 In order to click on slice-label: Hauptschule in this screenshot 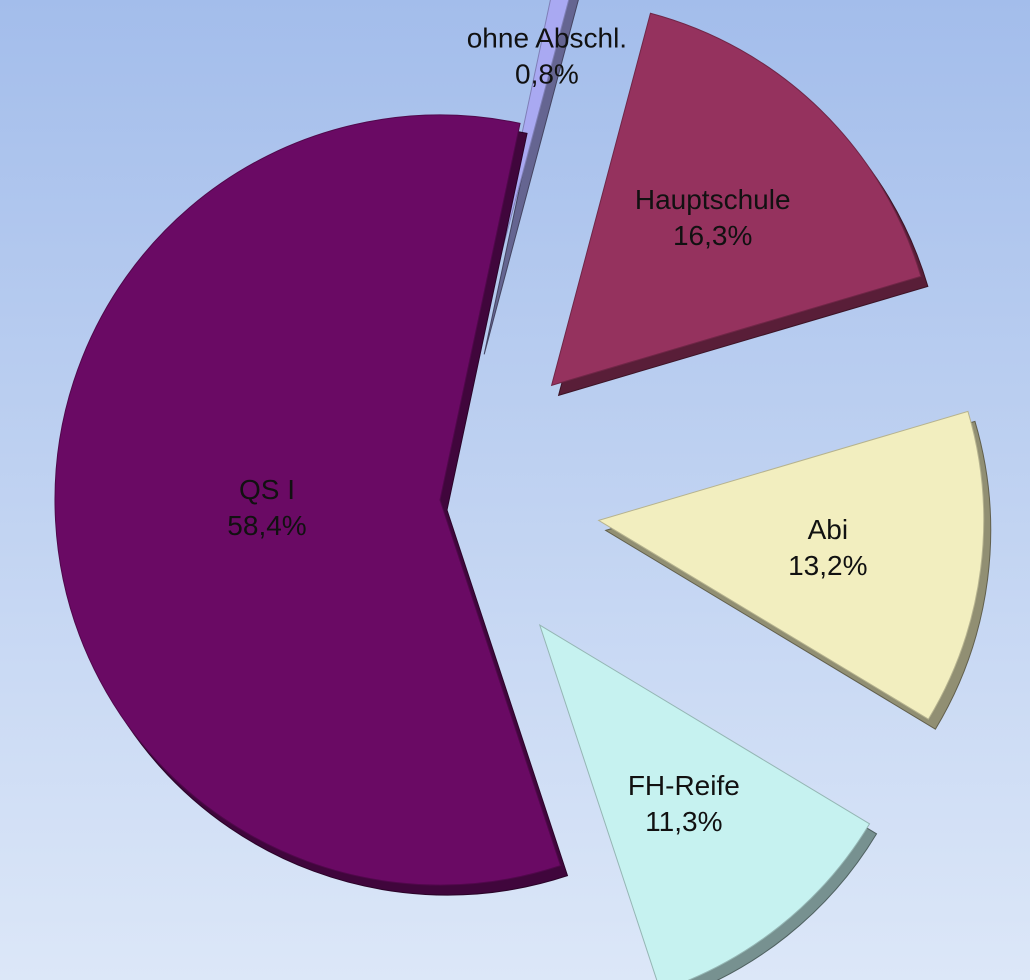, I will do `click(713, 199)`.